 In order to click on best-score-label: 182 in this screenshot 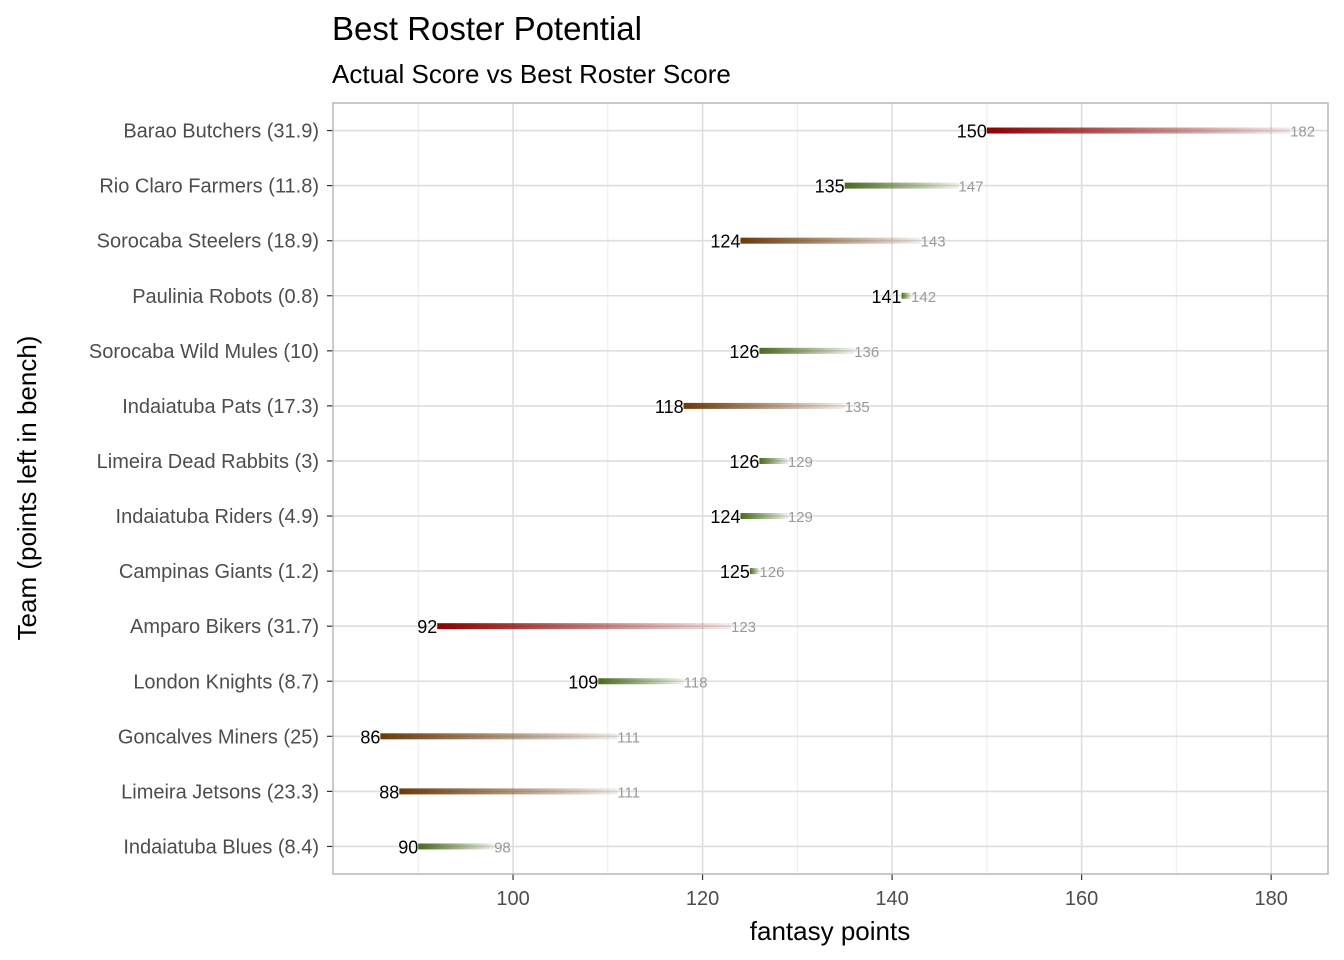, I will do `click(1302, 132)`.